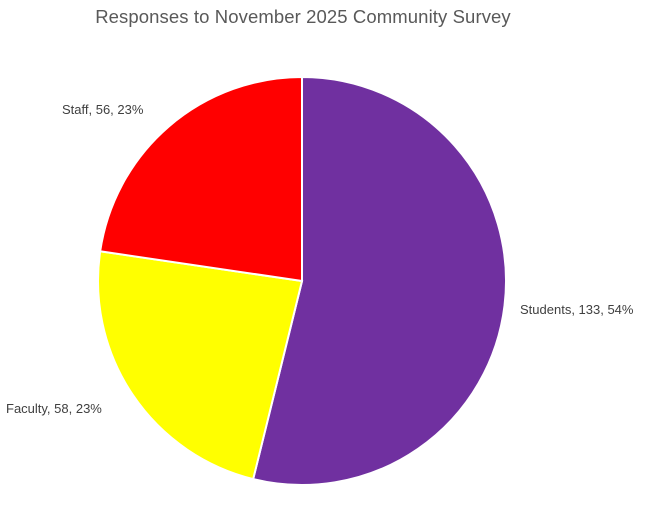 The image size is (668, 513). Describe the element at coordinates (103, 109) in the screenshot. I see `data-label-staff: Staff, 56, 23%` at that location.